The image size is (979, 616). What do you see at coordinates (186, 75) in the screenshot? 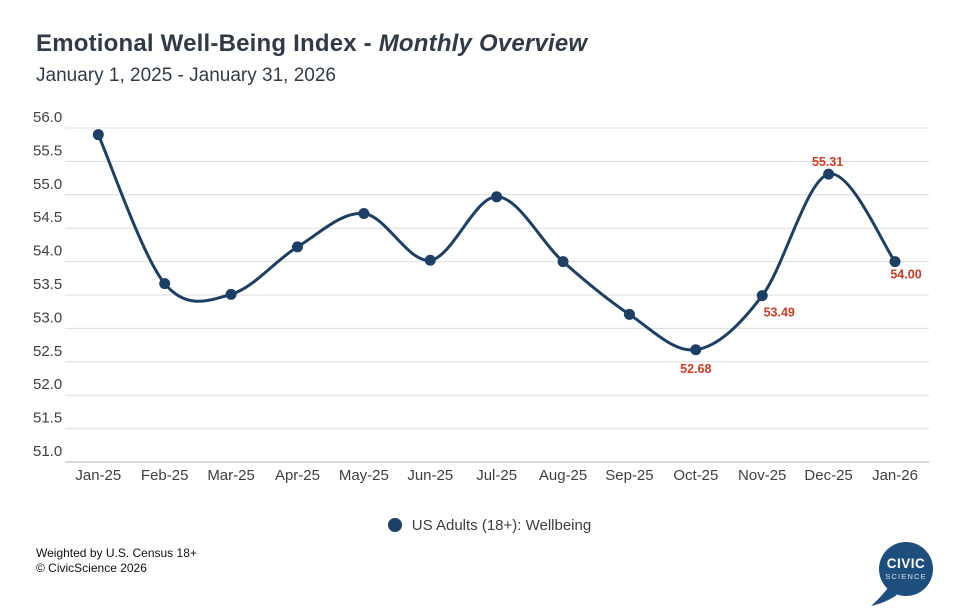
I see `chart-subtitle: January 1, 2025 - January 31, 2026` at bounding box center [186, 75].